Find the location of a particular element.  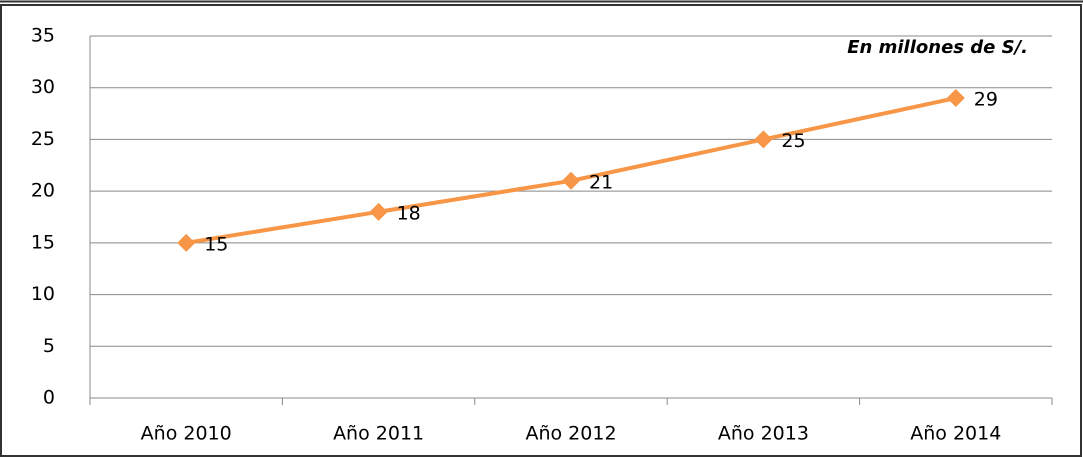

x-tick-label: Año 2013 is located at coordinates (763, 434).